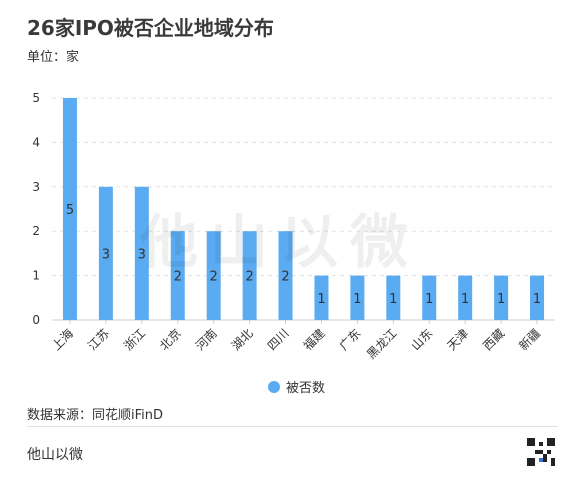 Image resolution: width=585 pixels, height=485 pixels. I want to click on x-tick-label: 山东, so click(421, 339).